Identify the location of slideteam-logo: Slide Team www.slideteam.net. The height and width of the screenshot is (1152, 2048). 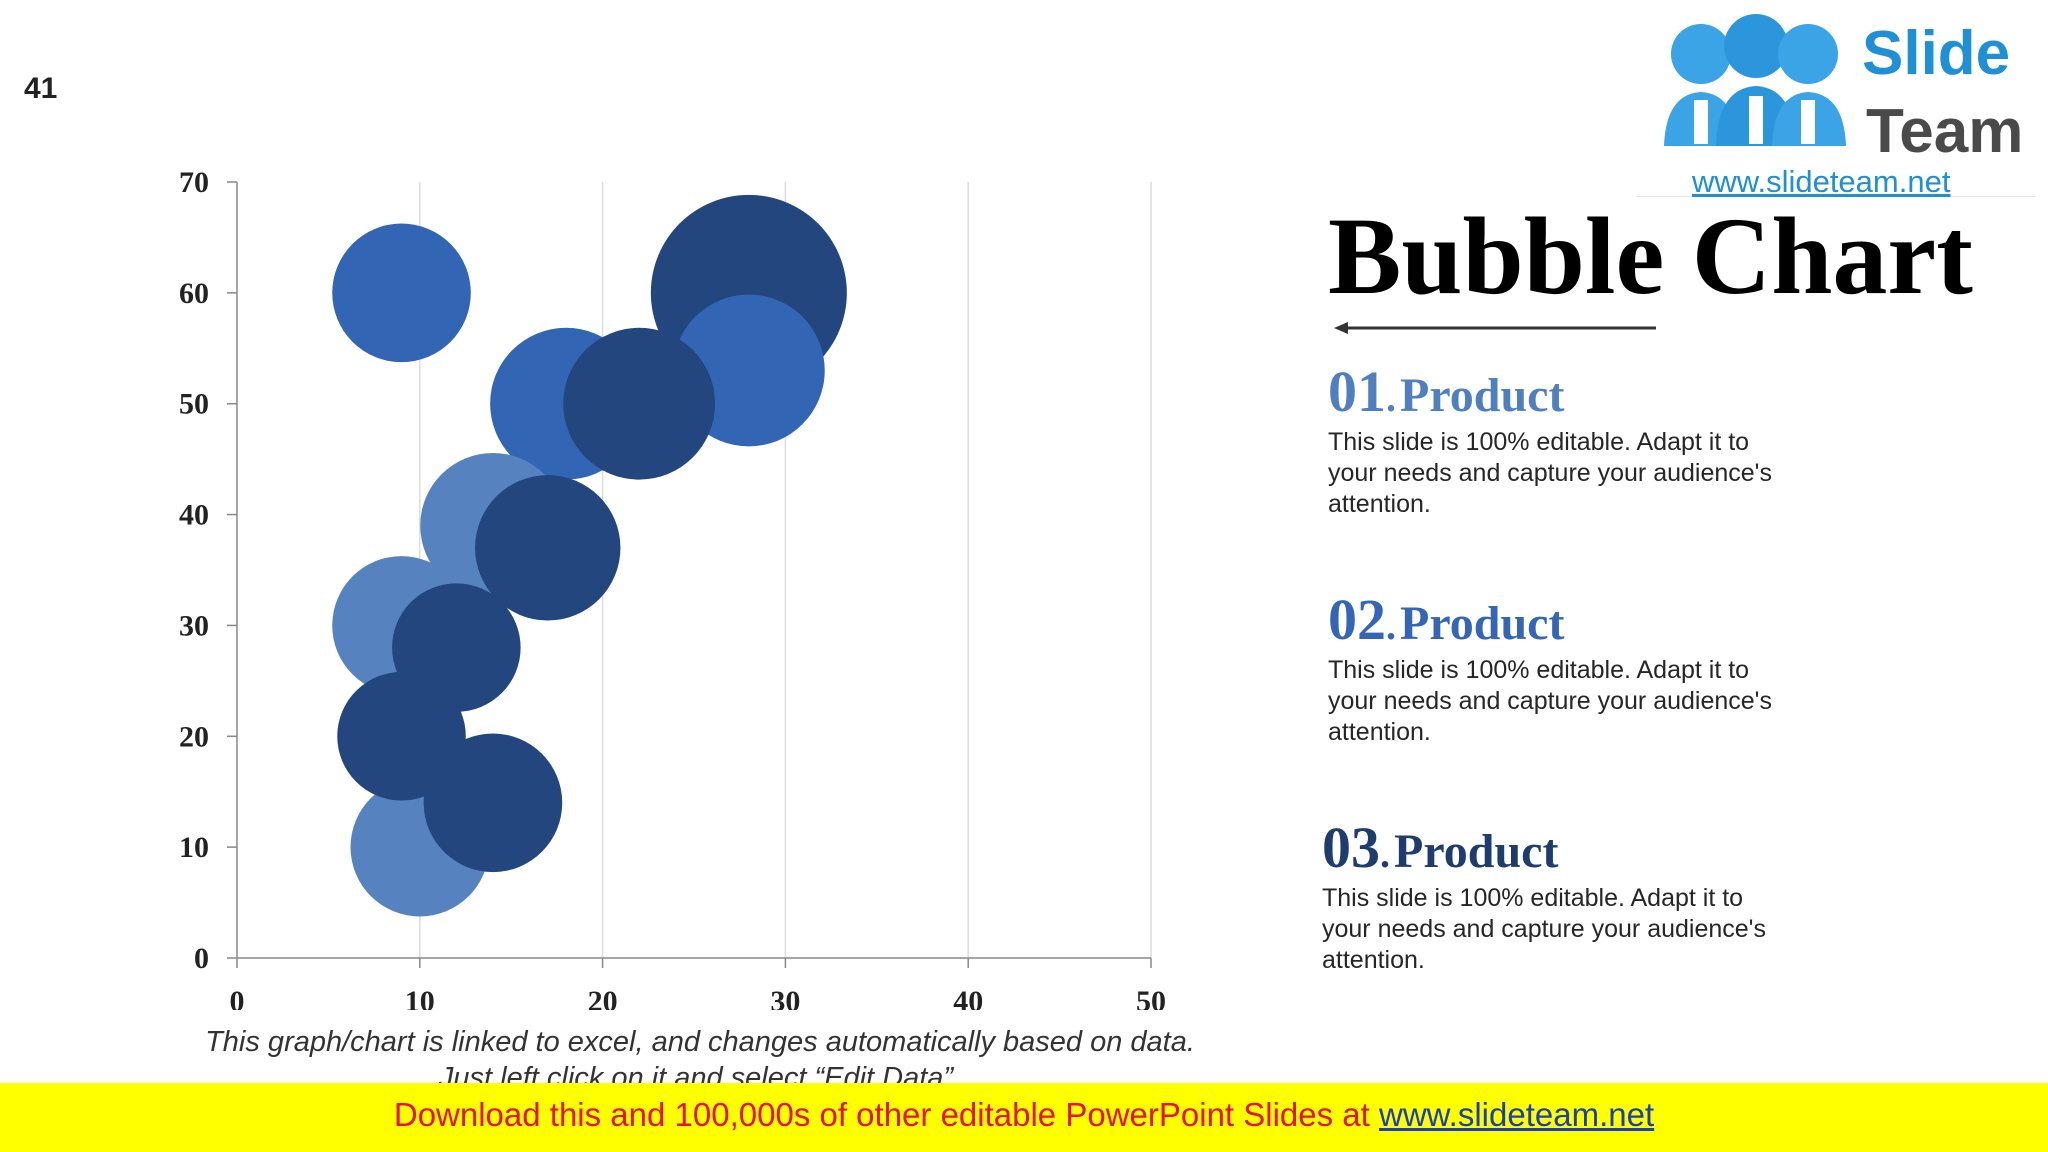
(1836, 99).